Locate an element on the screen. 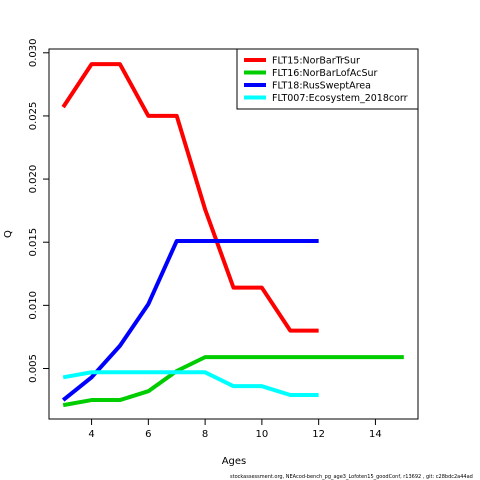 The height and width of the screenshot is (480, 480). y-tick-label: 0.010 is located at coordinates (33, 305).